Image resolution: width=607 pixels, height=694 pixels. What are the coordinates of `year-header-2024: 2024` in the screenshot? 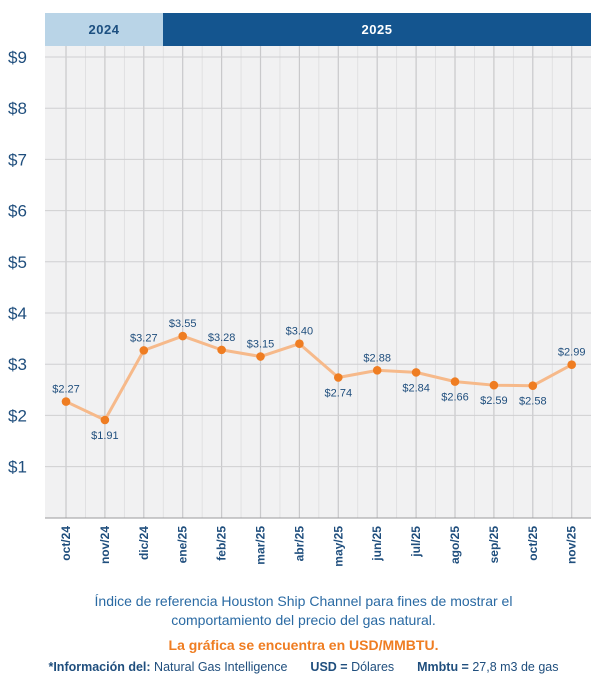 It's located at (104, 29).